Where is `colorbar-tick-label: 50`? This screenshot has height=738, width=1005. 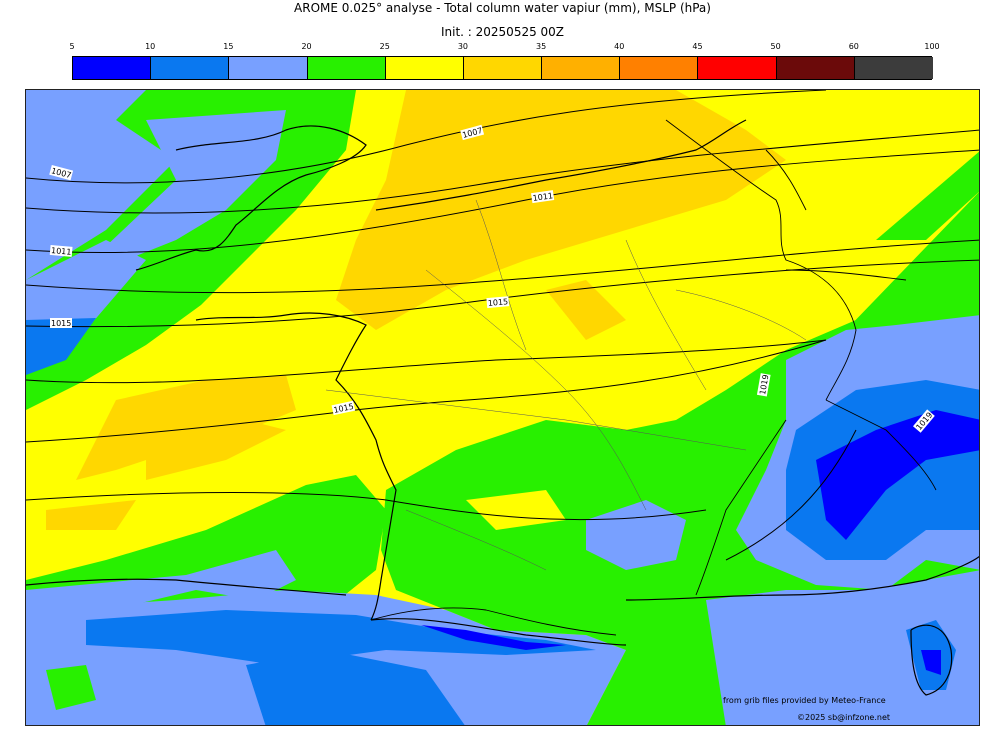
colorbar-tick-label: 50 is located at coordinates (775, 46).